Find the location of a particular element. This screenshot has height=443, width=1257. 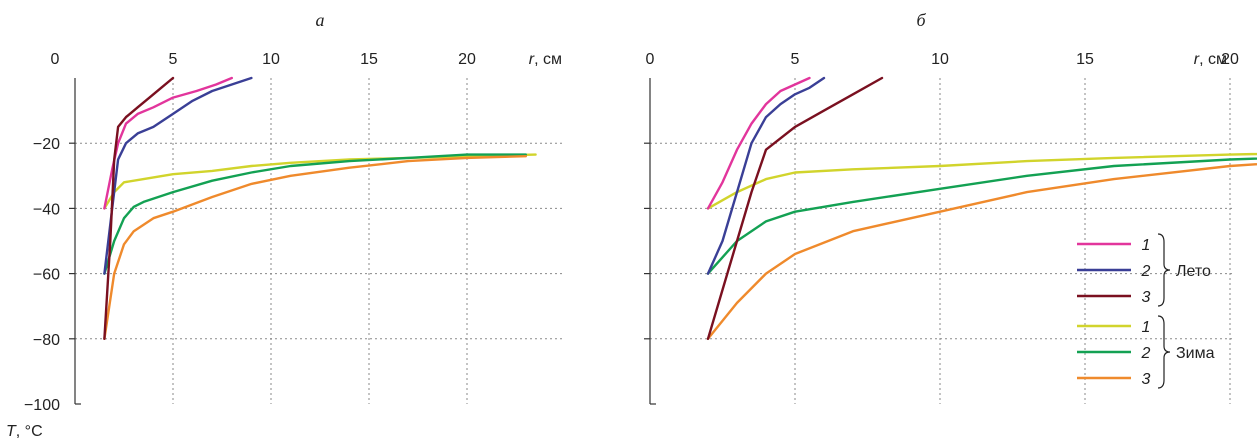

y-tick-label: −80 is located at coordinates (46, 340).